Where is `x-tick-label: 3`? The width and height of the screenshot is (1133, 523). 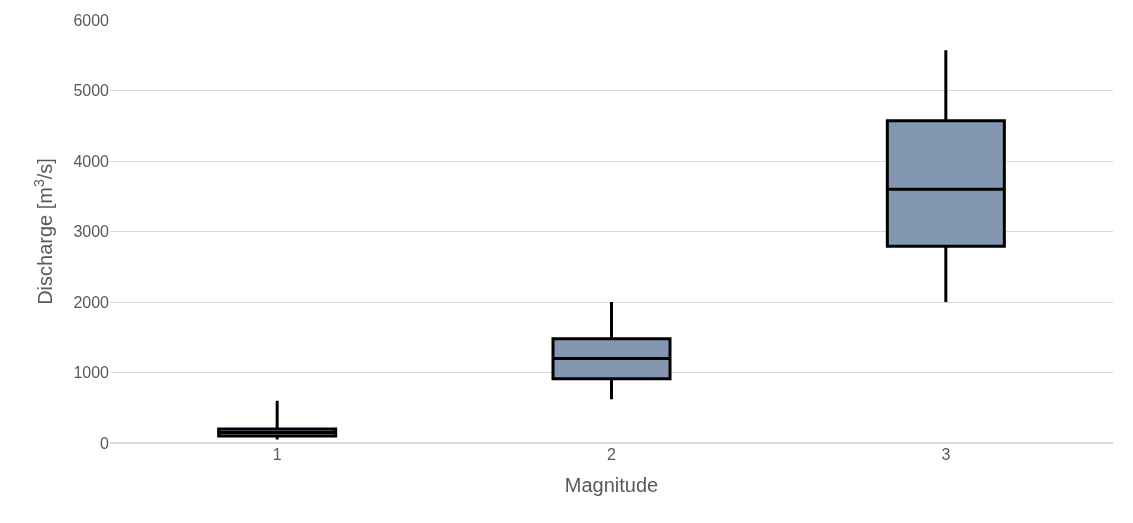
x-tick-label: 3 is located at coordinates (946, 454).